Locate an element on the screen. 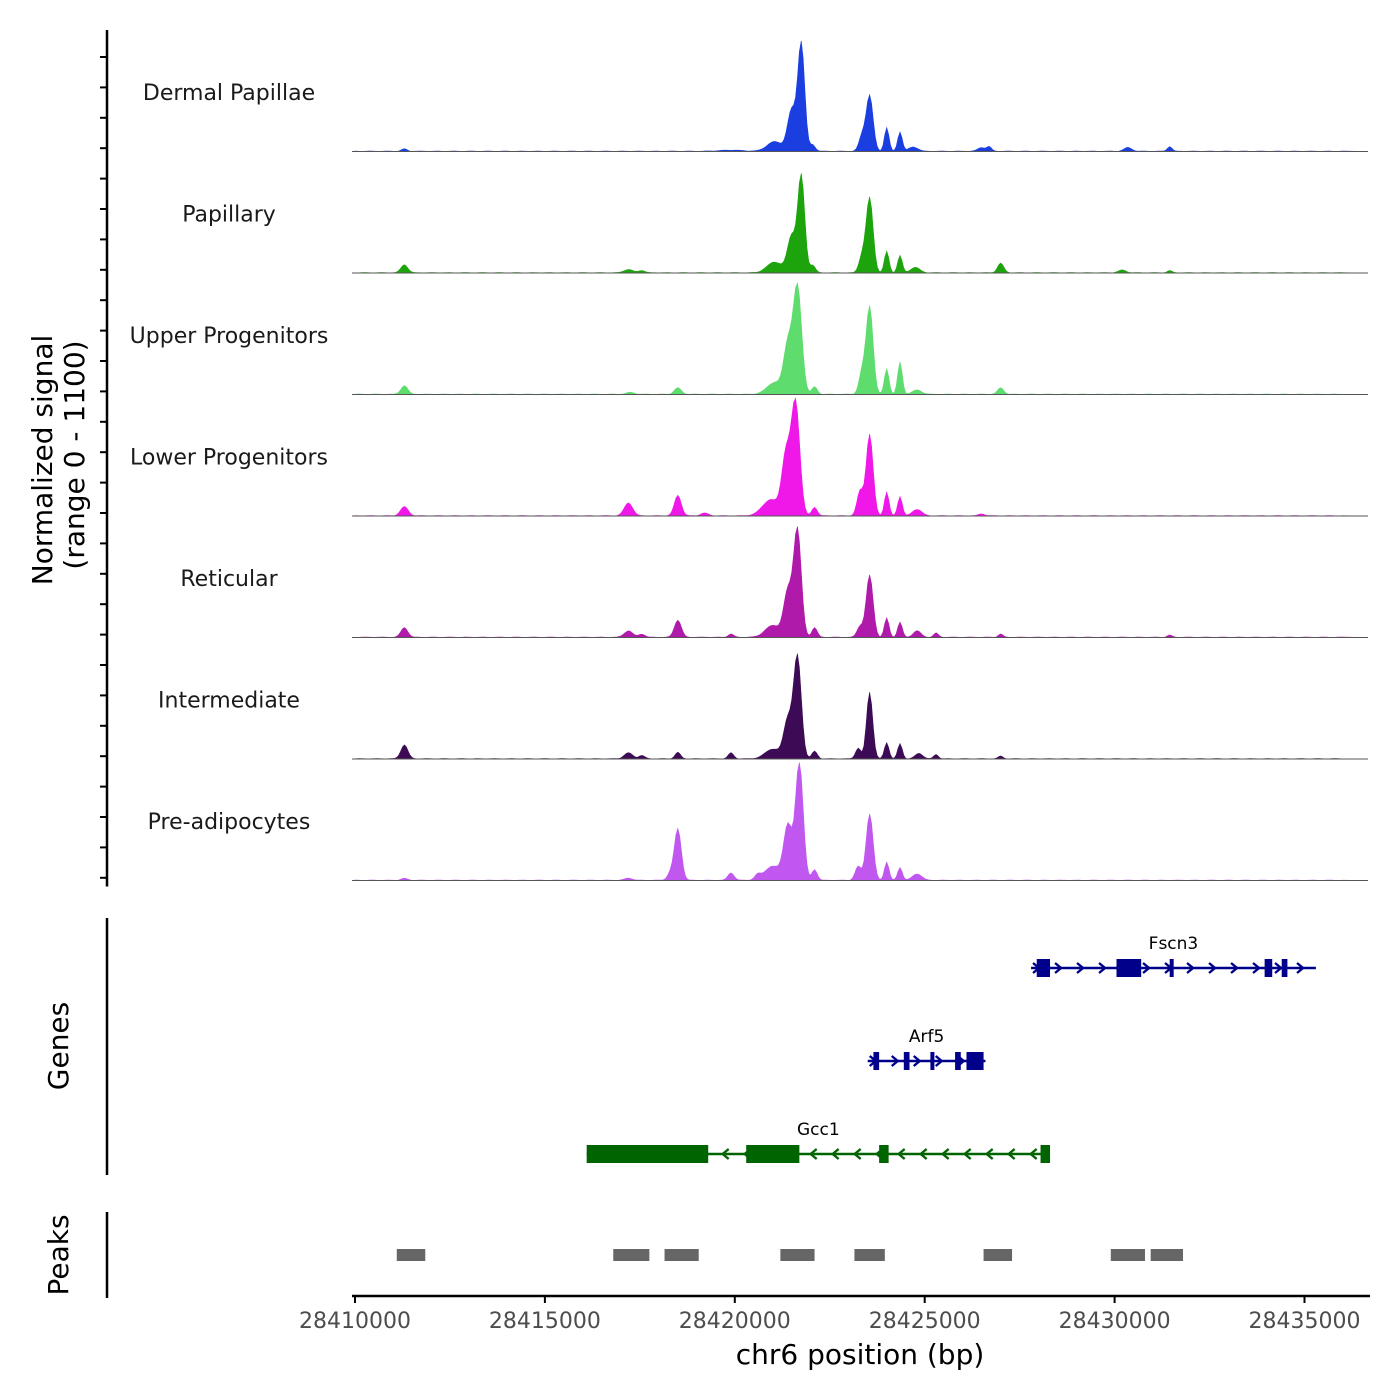 The image size is (1400, 1400). gene-label: Fscn3 is located at coordinates (1174, 944).